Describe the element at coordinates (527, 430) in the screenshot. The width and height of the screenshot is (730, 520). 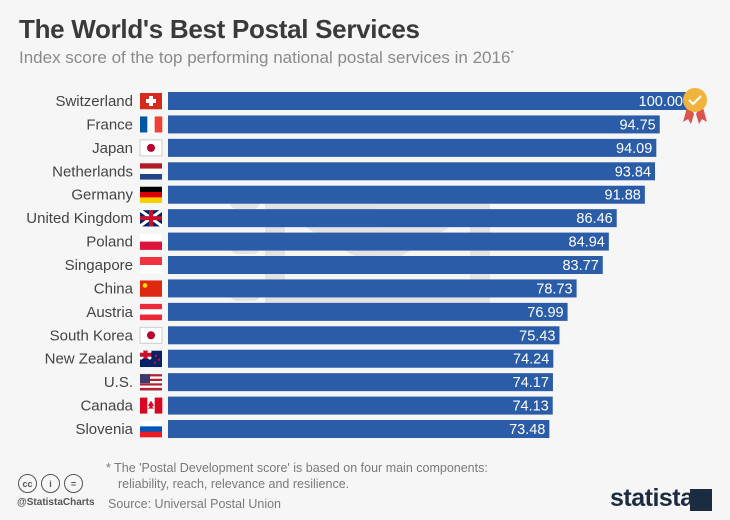
I see `data-label: 73.48` at that location.